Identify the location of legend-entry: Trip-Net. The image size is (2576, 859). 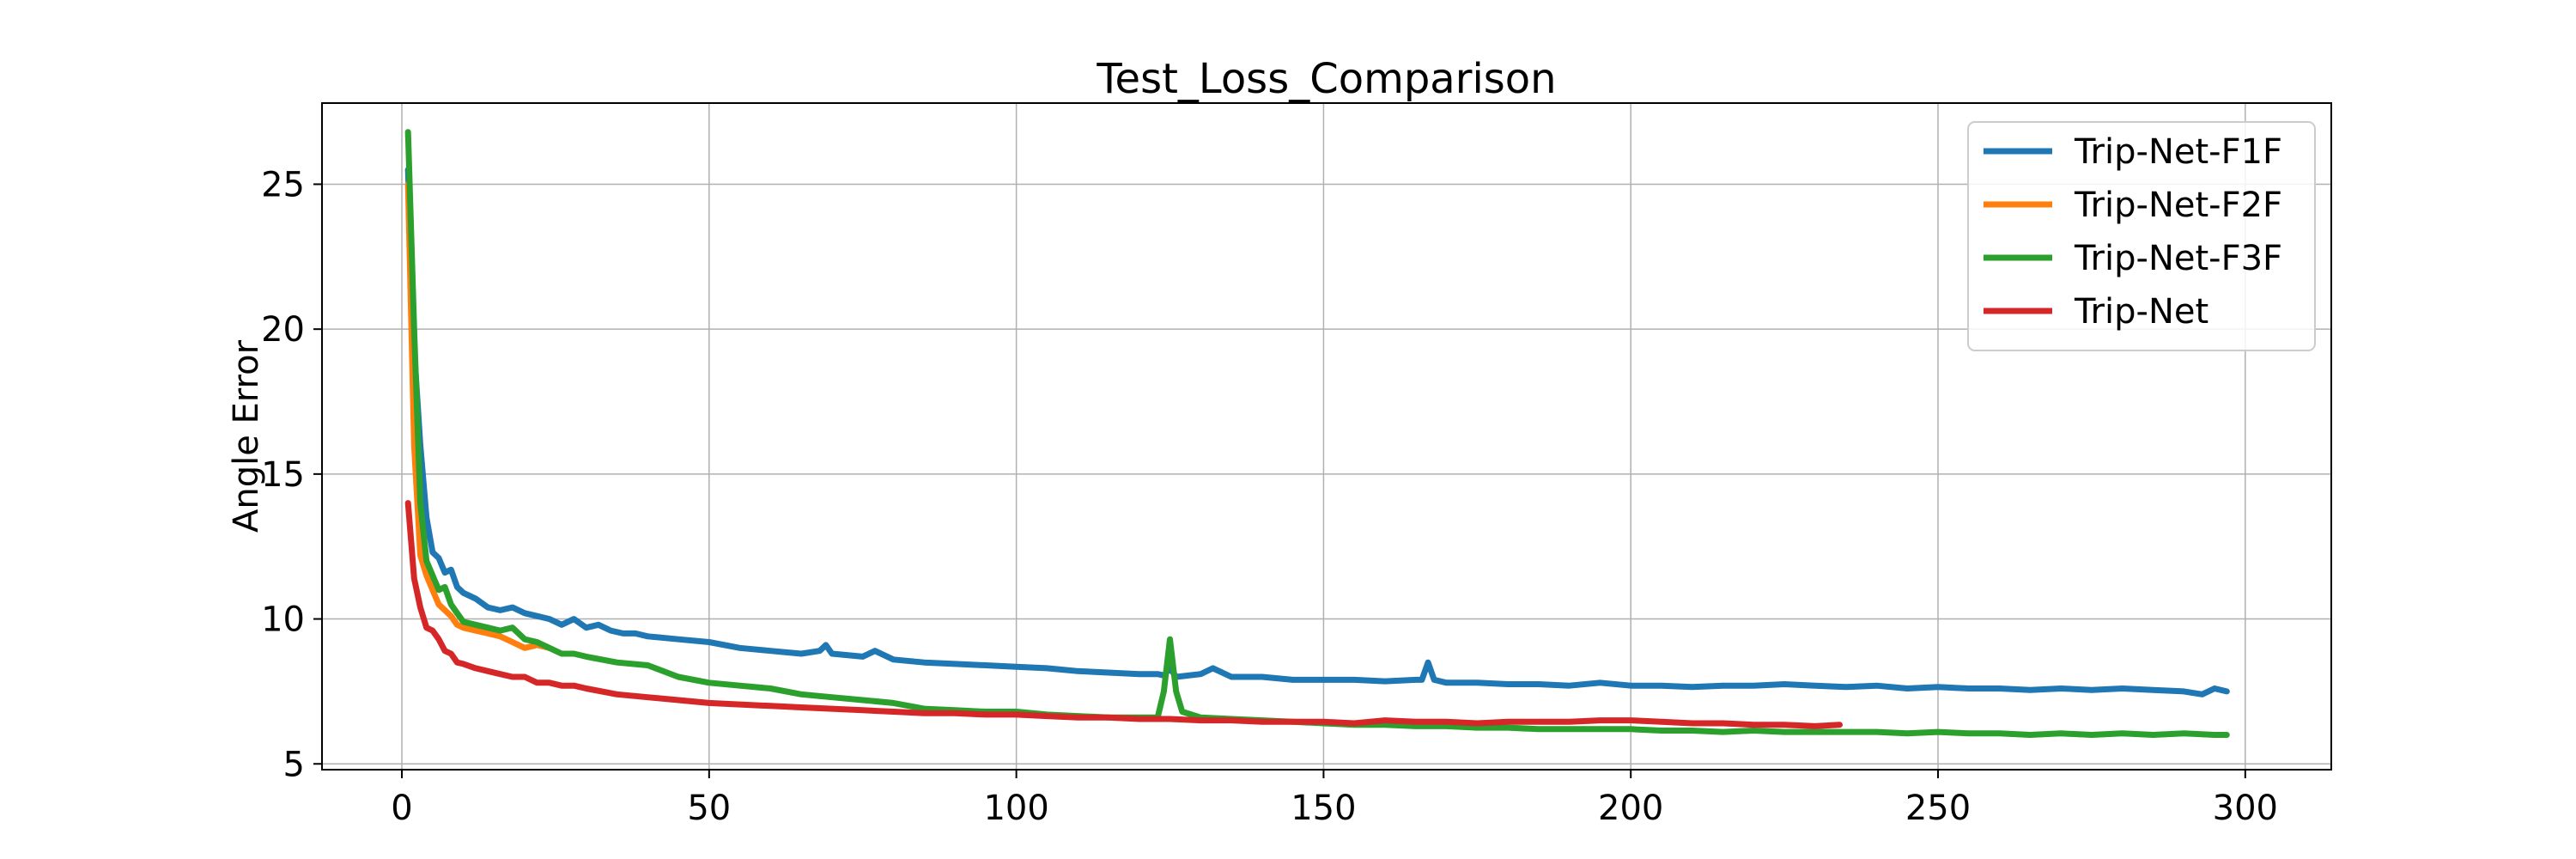
(2141, 312).